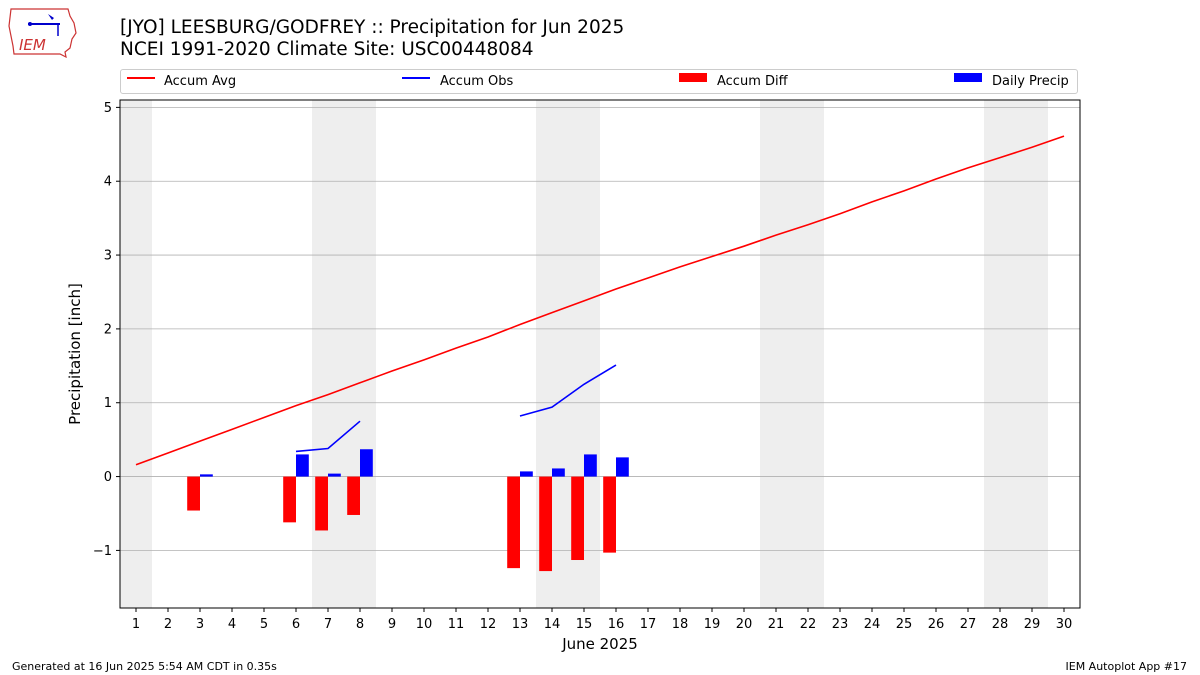 The width and height of the screenshot is (1200, 675). Describe the element at coordinates (648, 624) in the screenshot. I see `x-tick-label: 17` at that location.